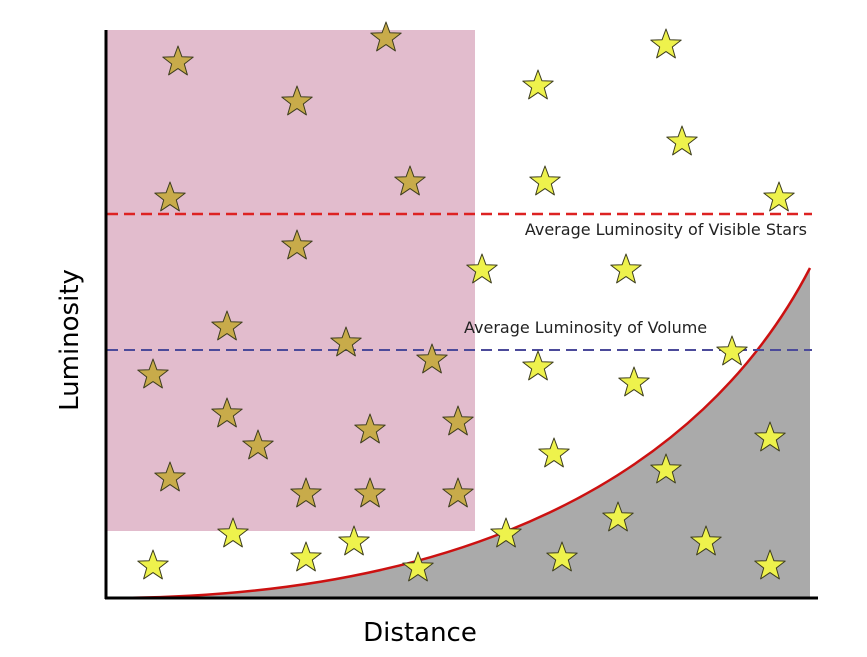 The height and width of the screenshot is (657, 867). What do you see at coordinates (585, 327) in the screenshot?
I see `volume-average-label: Average Luminosity of Volume` at bounding box center [585, 327].